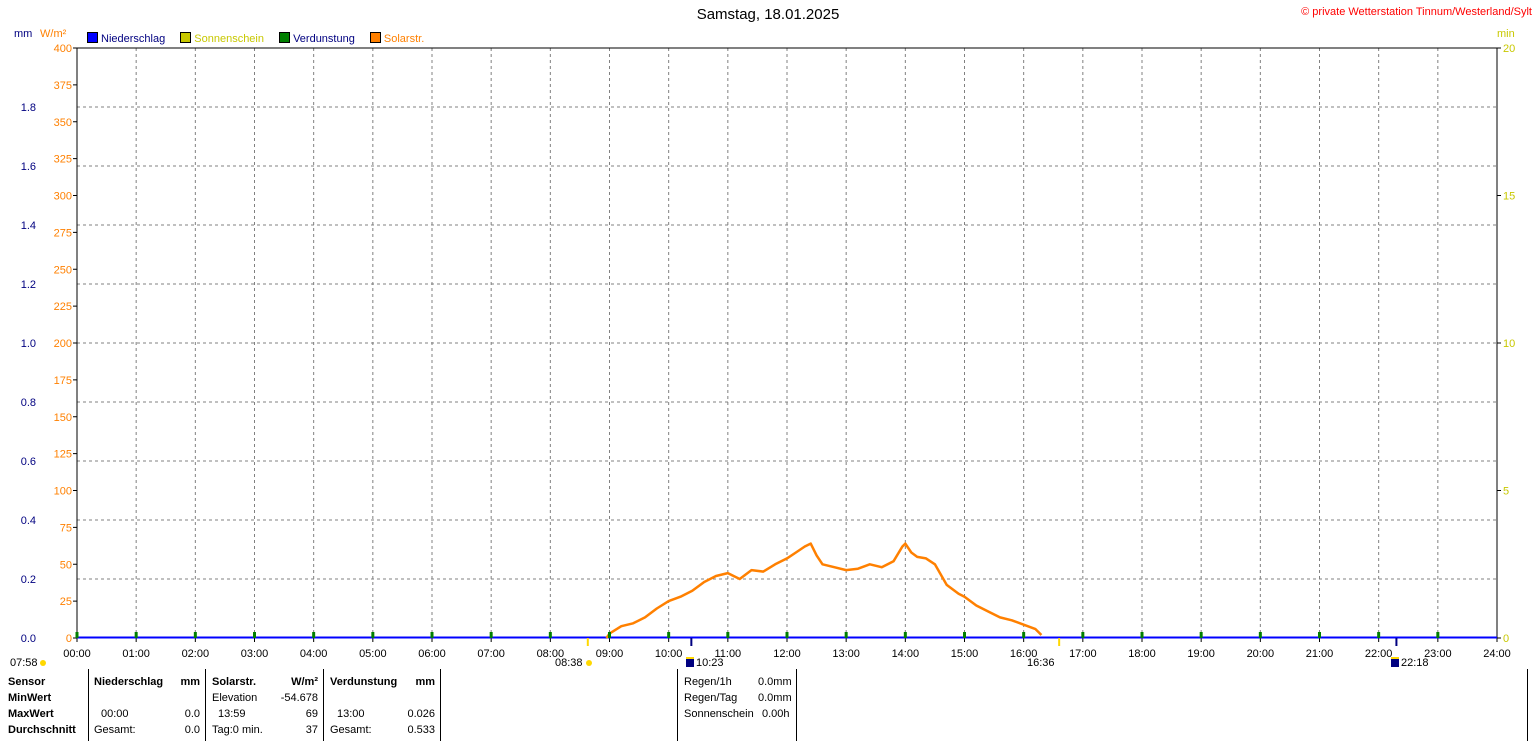 The image size is (1536, 741). I want to click on x-tick-label: 14:00, so click(906, 654).